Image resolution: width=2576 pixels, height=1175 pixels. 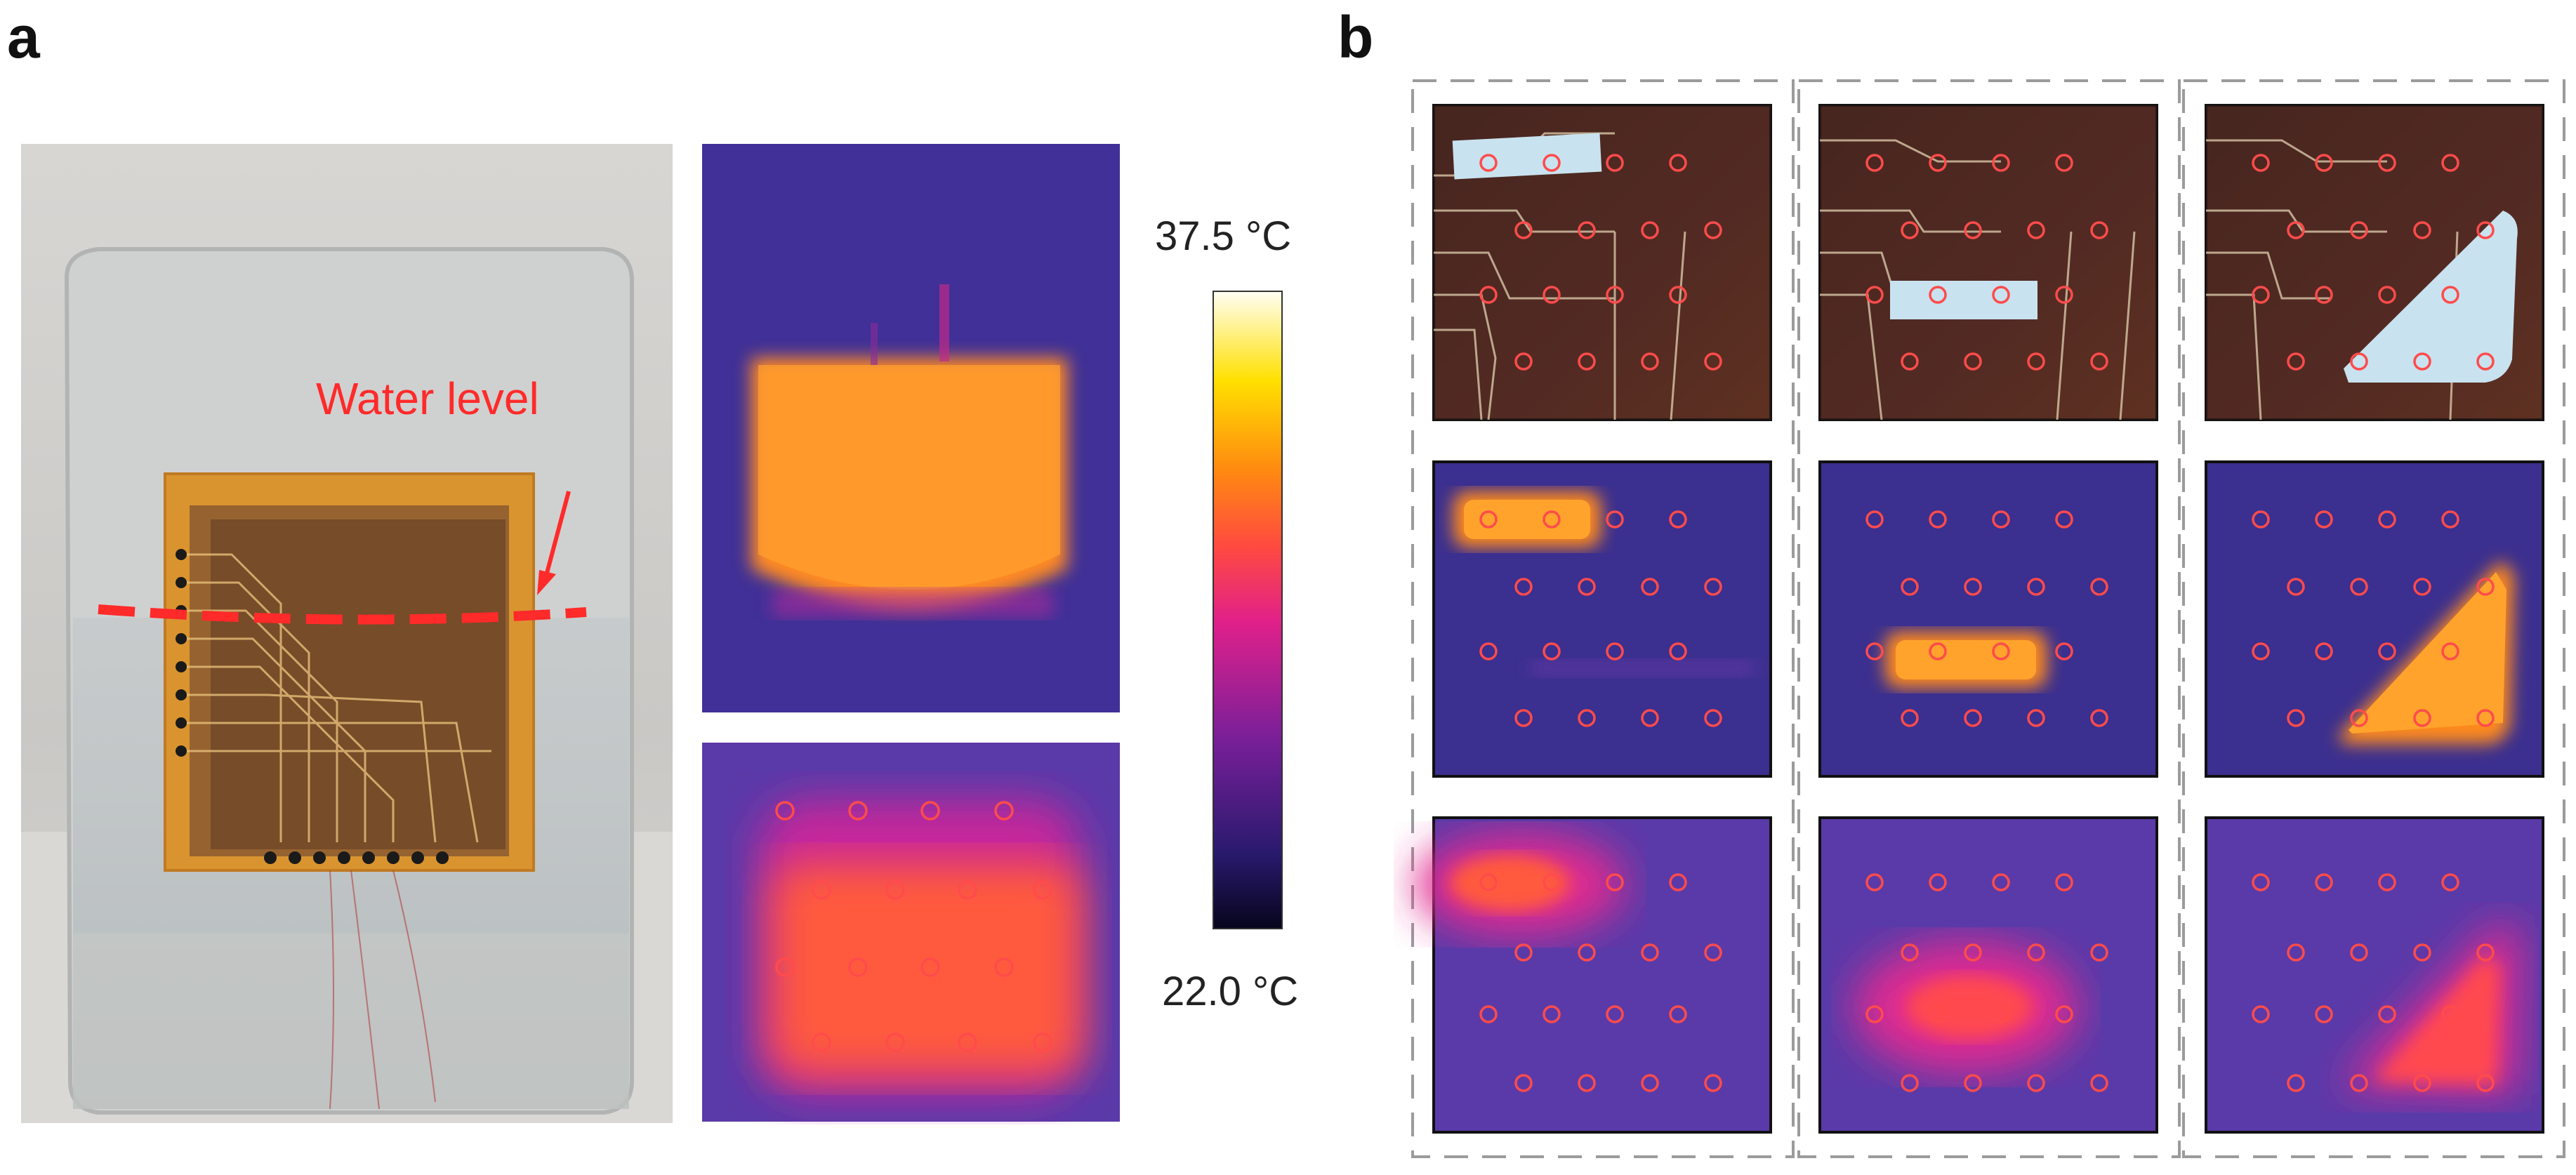 What do you see at coordinates (24, 37) in the screenshot?
I see `panel-a-label: a` at bounding box center [24, 37].